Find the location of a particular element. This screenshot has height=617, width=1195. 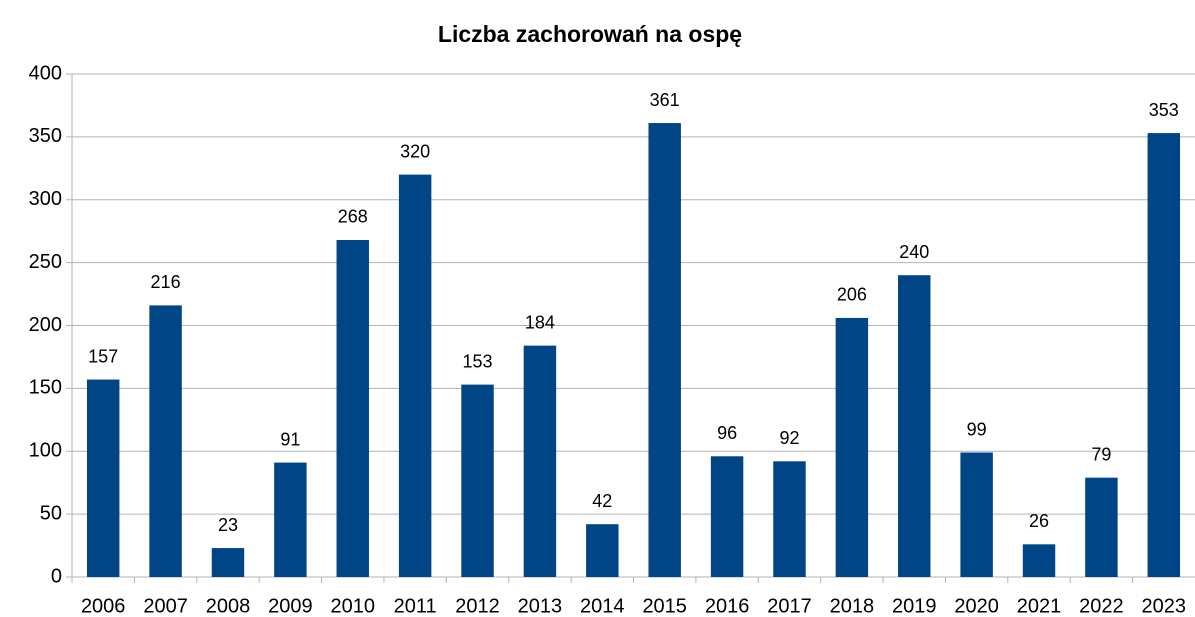

data-label: 216 is located at coordinates (166, 282).